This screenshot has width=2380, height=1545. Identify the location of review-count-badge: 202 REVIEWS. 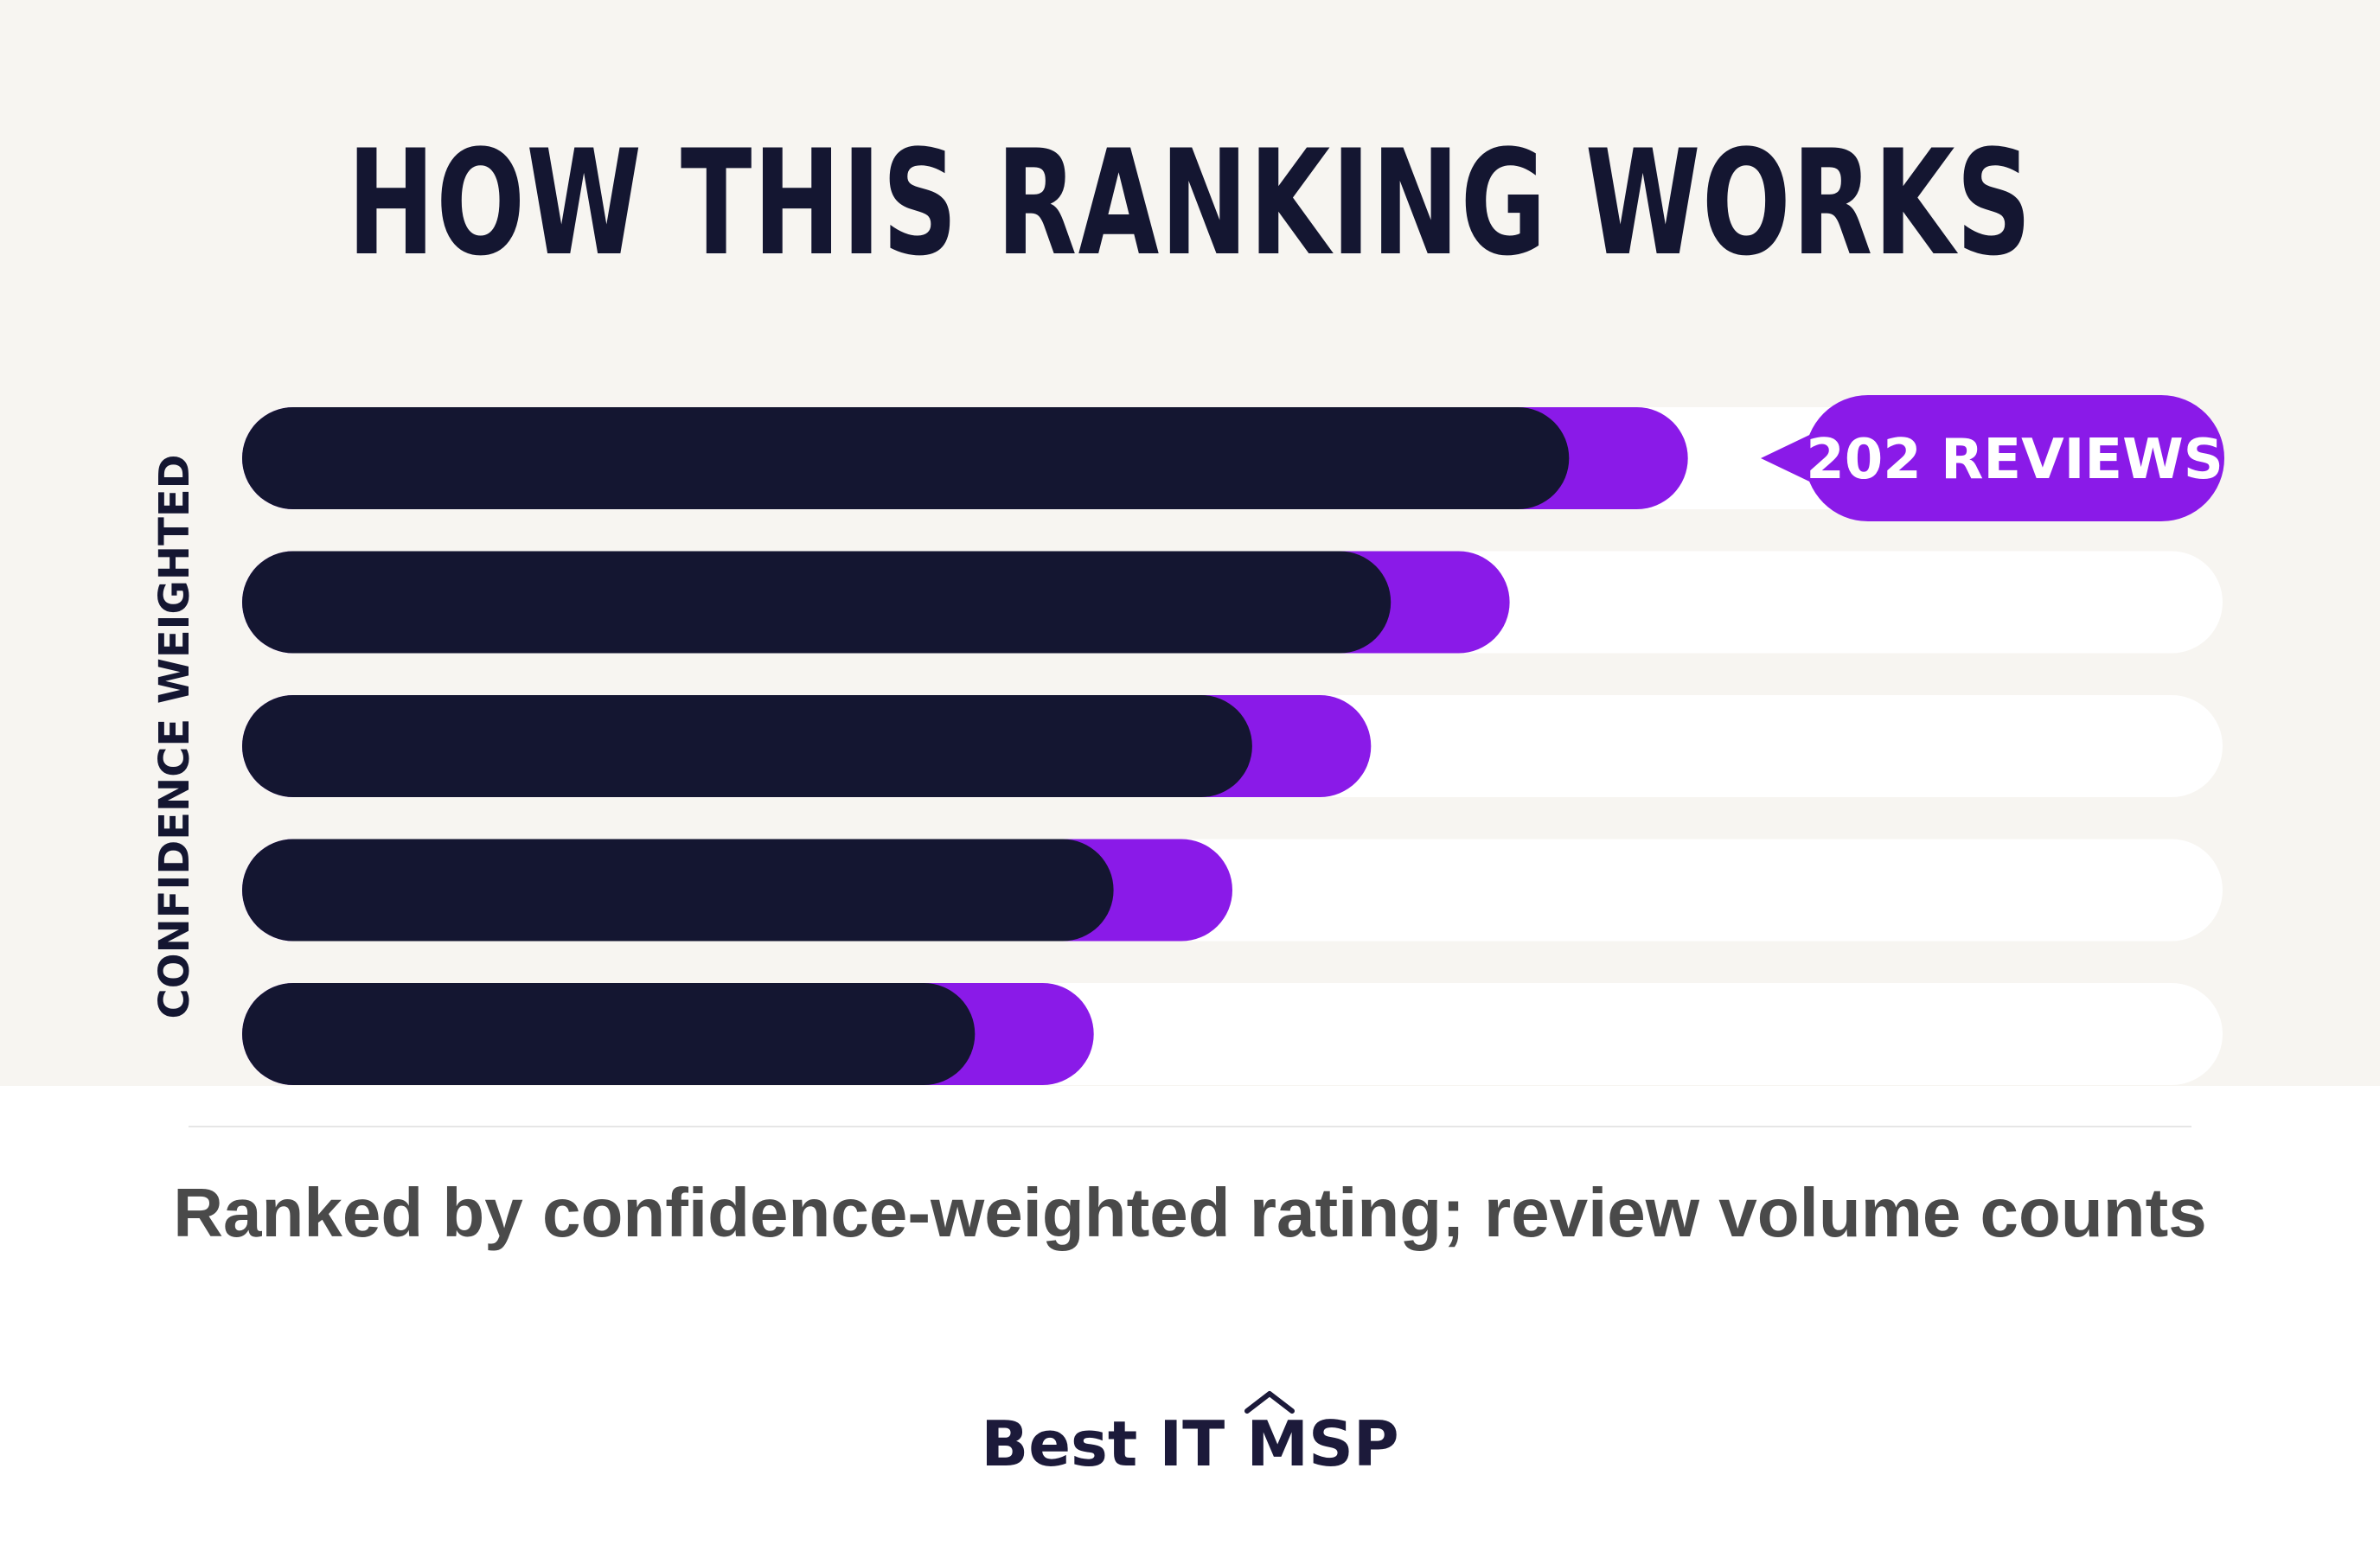
(1993, 458).